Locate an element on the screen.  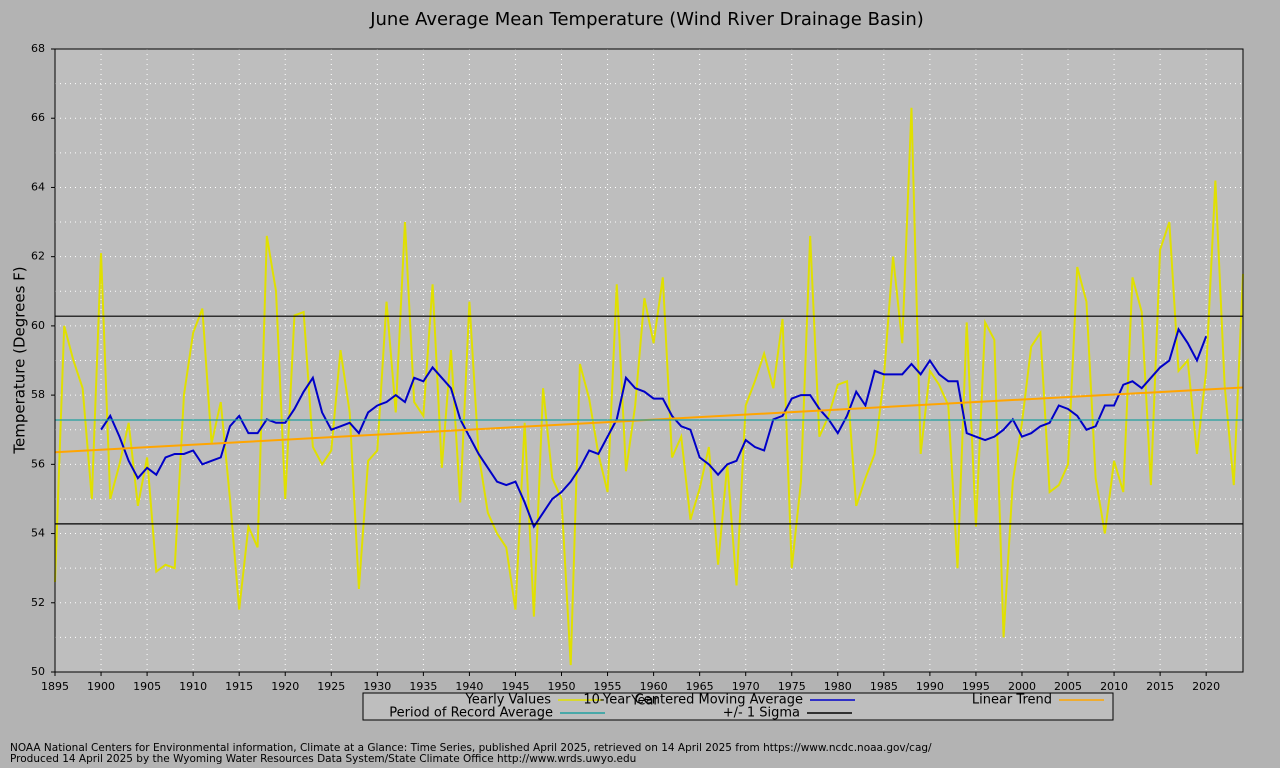
y-tick-label: 52 is located at coordinates (38, 602).